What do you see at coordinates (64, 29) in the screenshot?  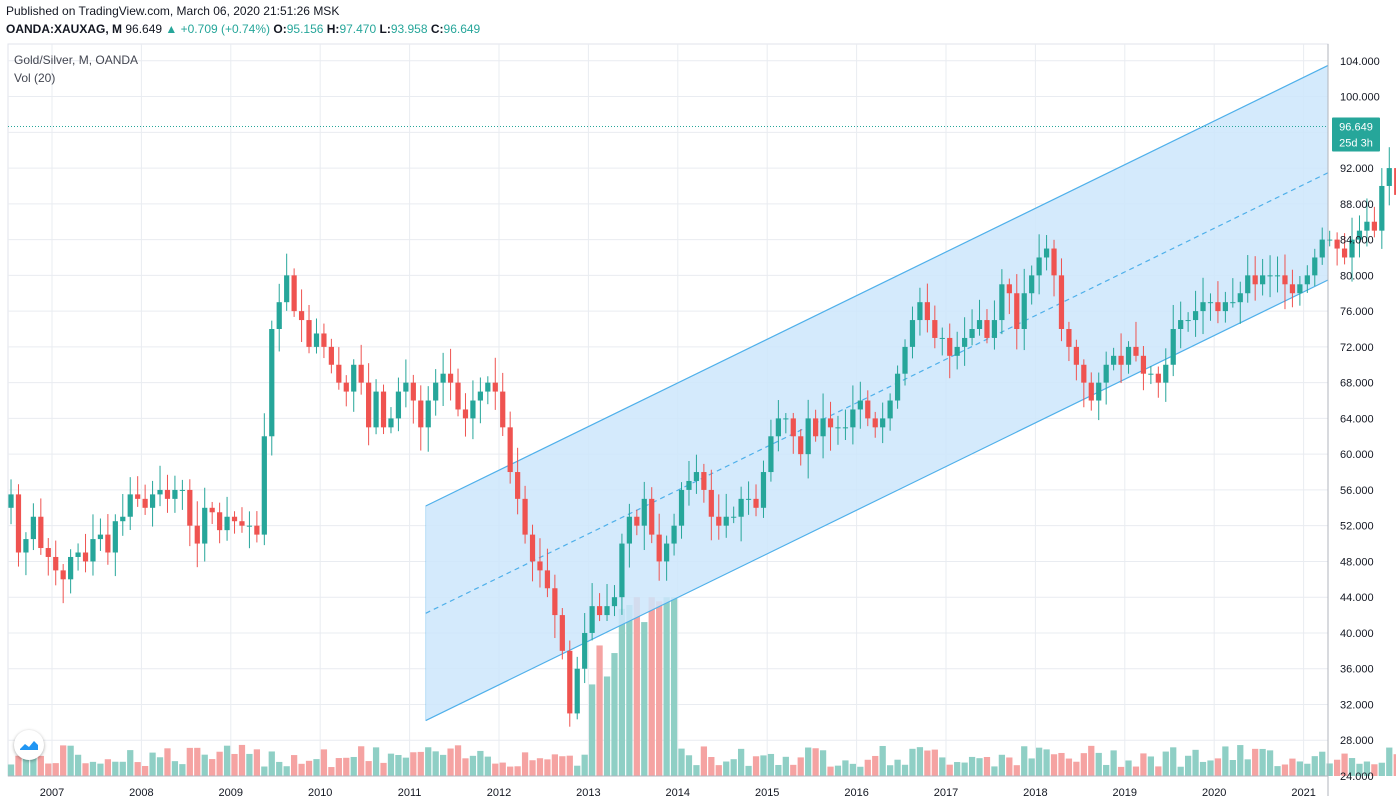 I see `symbol-label: OANDA:XAUXAG, M` at bounding box center [64, 29].